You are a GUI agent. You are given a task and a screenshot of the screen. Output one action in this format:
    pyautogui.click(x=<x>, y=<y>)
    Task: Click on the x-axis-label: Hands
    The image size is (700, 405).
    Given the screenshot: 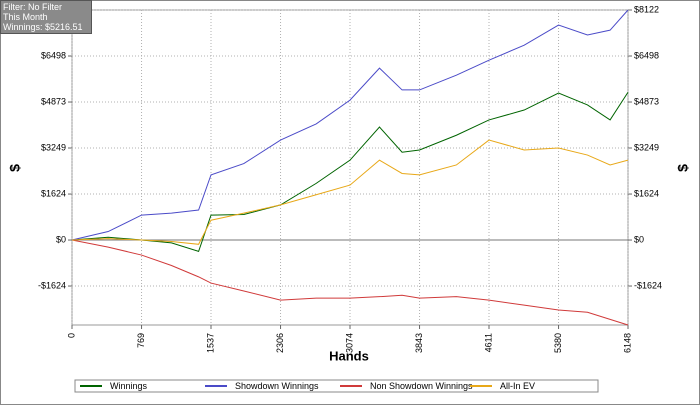 What is the action you would take?
    pyautogui.click(x=349, y=355)
    